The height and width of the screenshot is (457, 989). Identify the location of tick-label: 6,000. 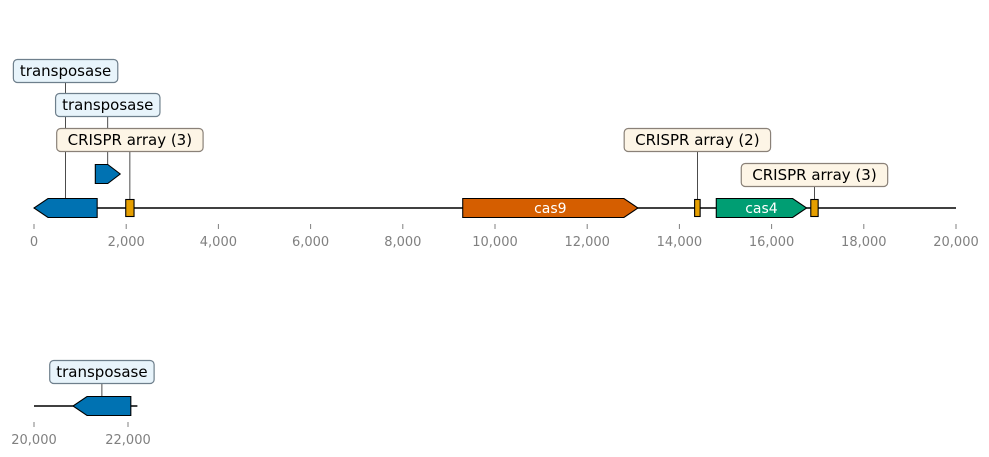
(310, 242).